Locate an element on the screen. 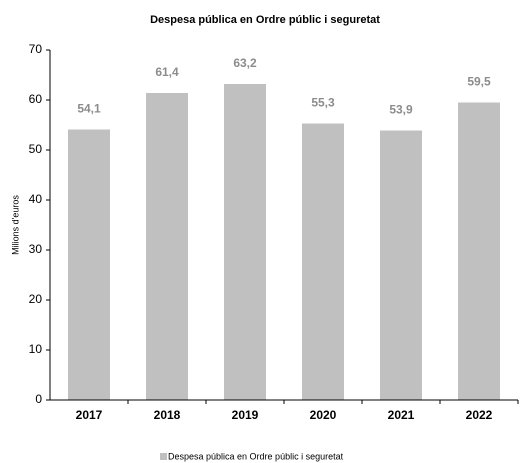  data-label: 63,2 is located at coordinates (245, 63).